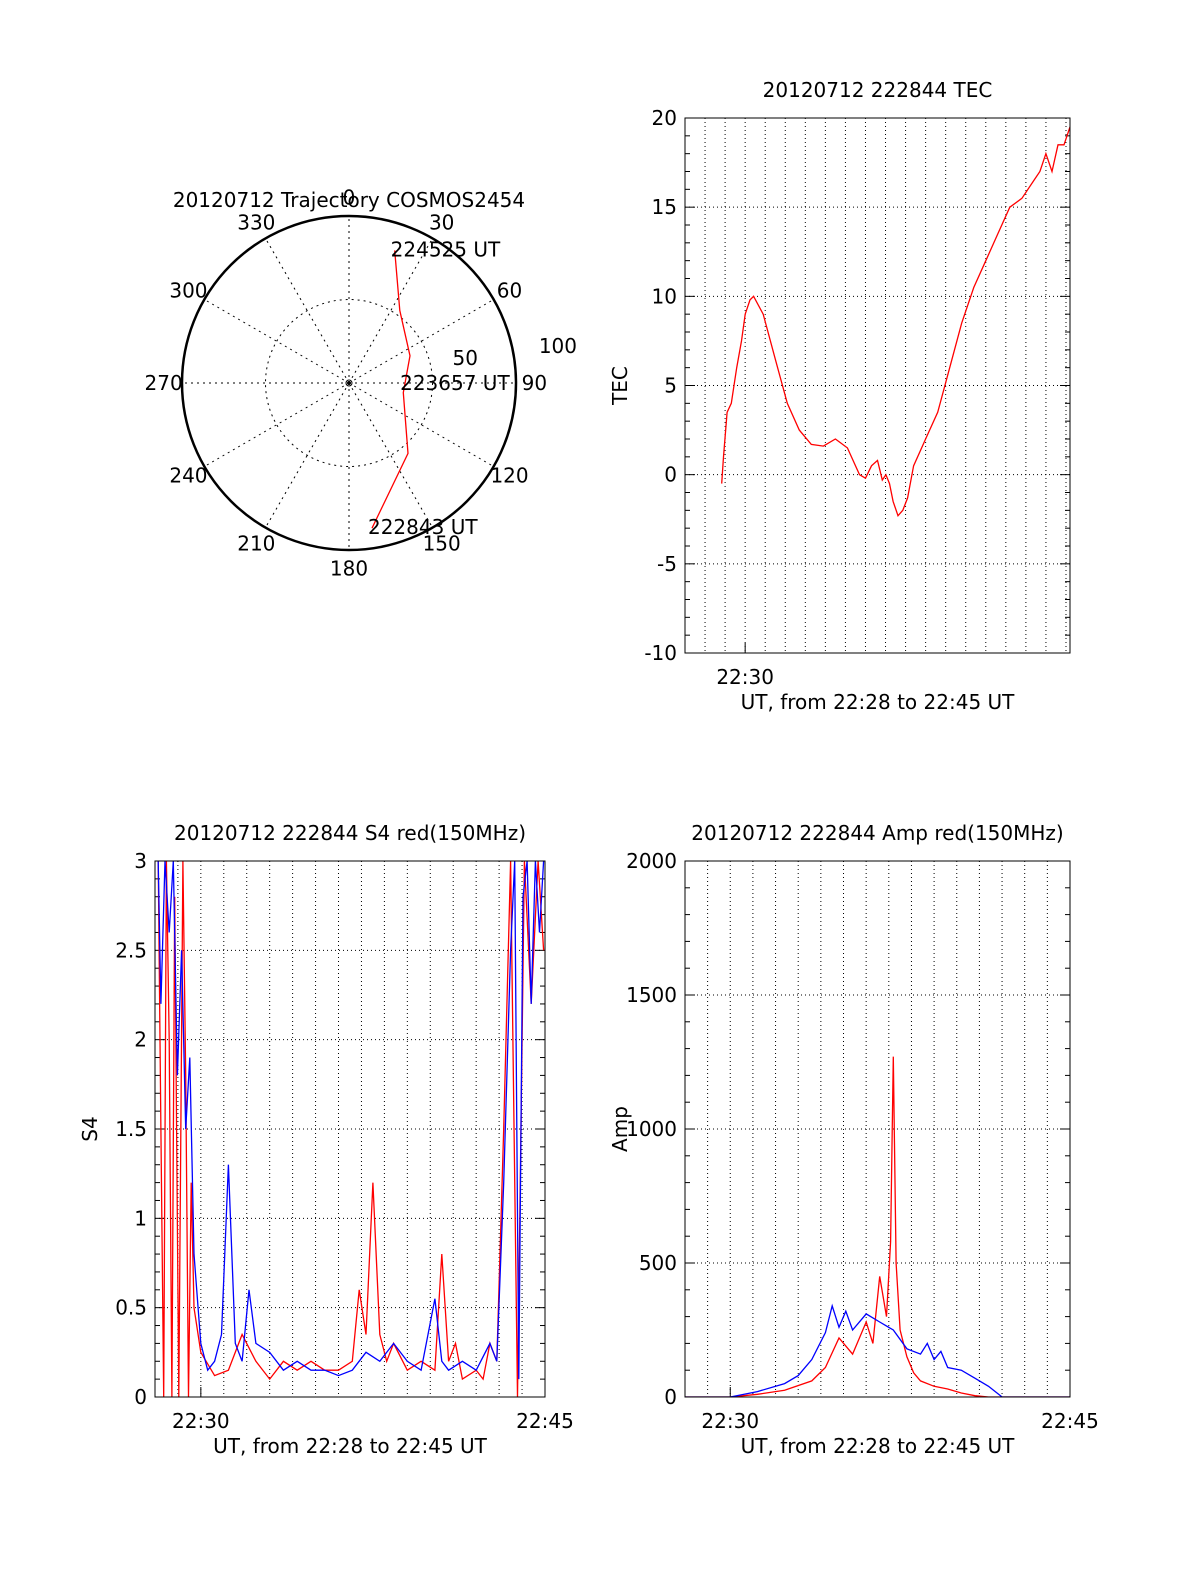 The height and width of the screenshot is (1575, 1200). What do you see at coordinates (730, 1421) in the screenshot?
I see `amp-xtick-label: 22:30` at bounding box center [730, 1421].